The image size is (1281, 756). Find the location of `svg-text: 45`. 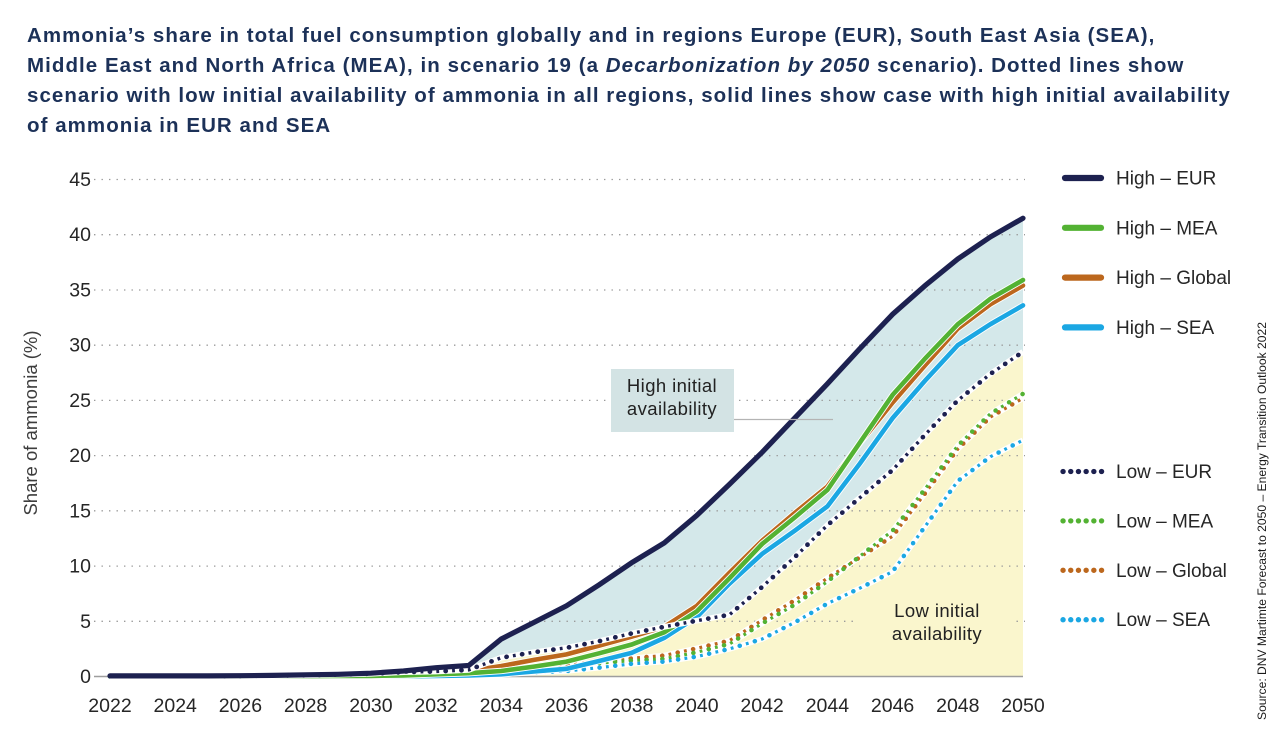

svg-text: 45 is located at coordinates (80, 180).